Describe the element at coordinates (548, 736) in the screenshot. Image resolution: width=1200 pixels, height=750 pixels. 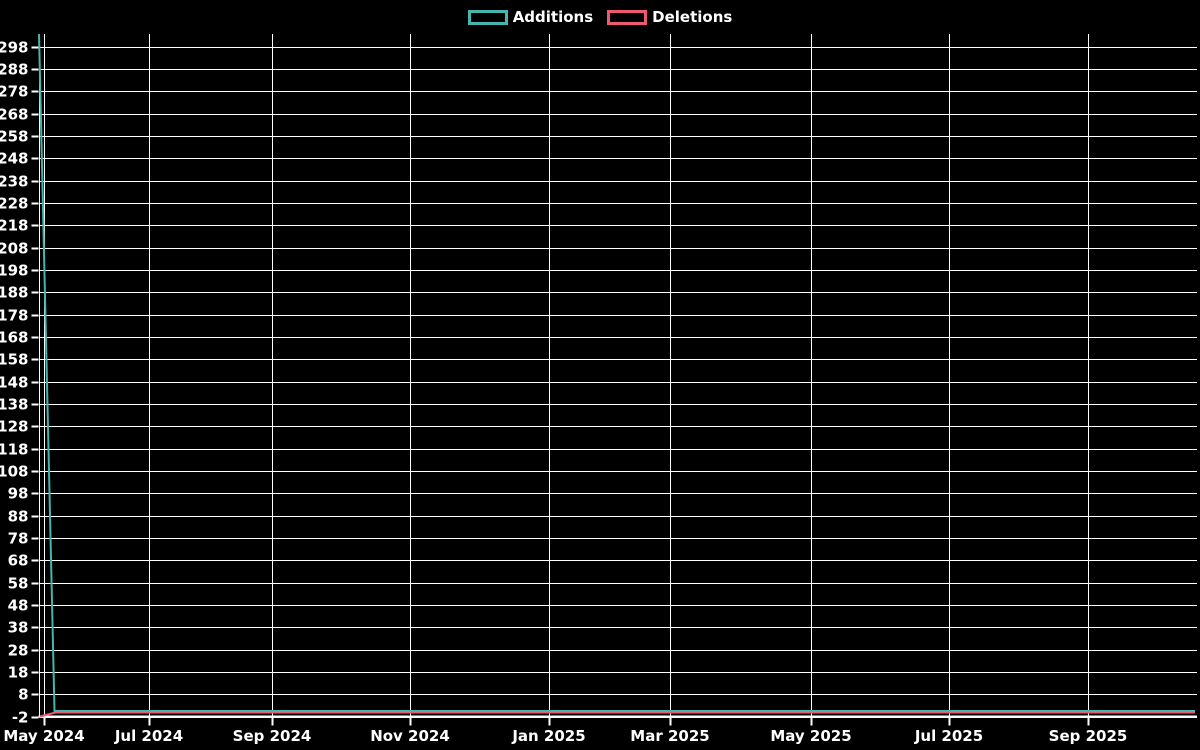
I see `x-tick-label: Jan 2025` at that location.